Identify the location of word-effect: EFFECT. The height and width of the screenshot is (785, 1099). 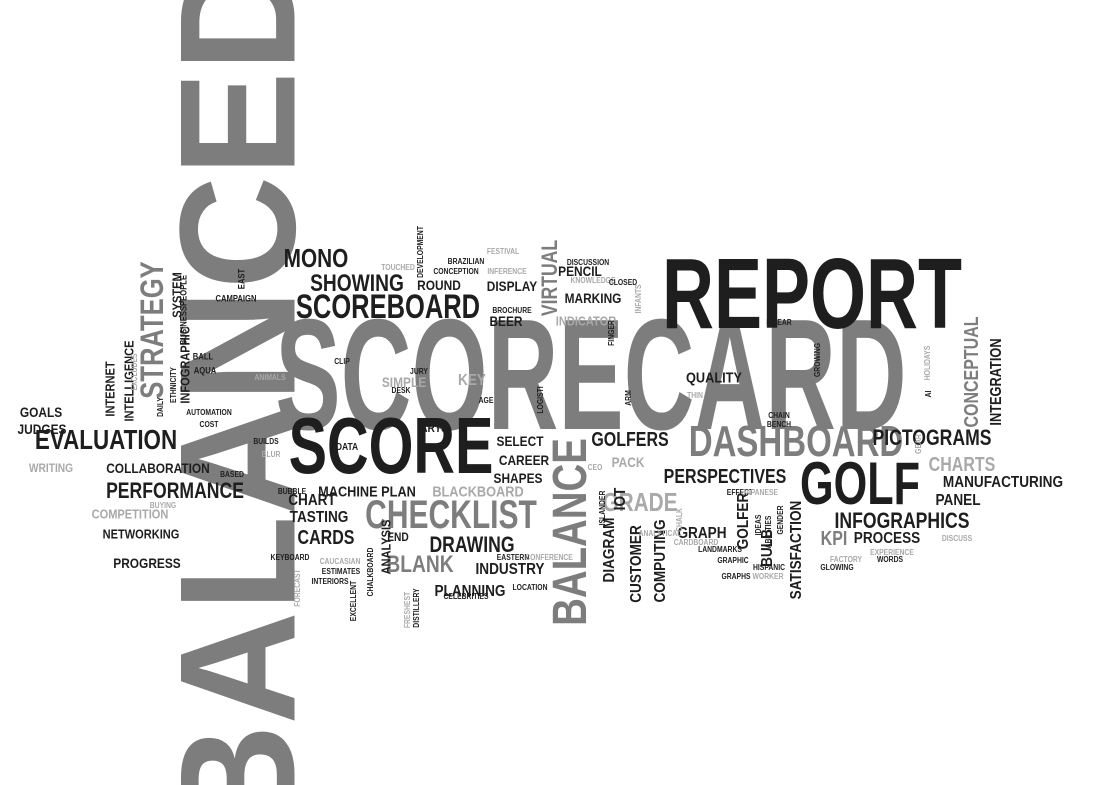
(740, 492).